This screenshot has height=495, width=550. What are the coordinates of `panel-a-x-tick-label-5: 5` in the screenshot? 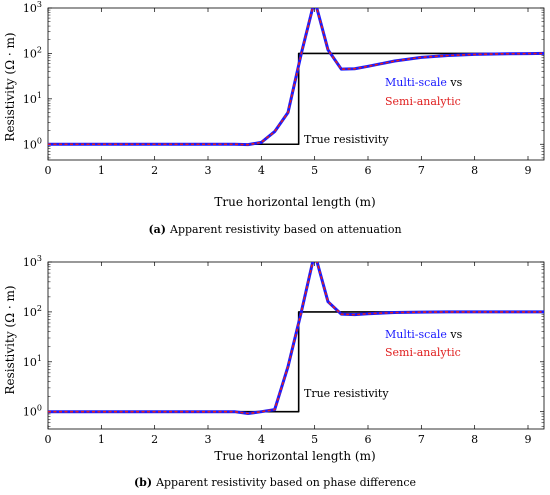 It's located at (314, 170).